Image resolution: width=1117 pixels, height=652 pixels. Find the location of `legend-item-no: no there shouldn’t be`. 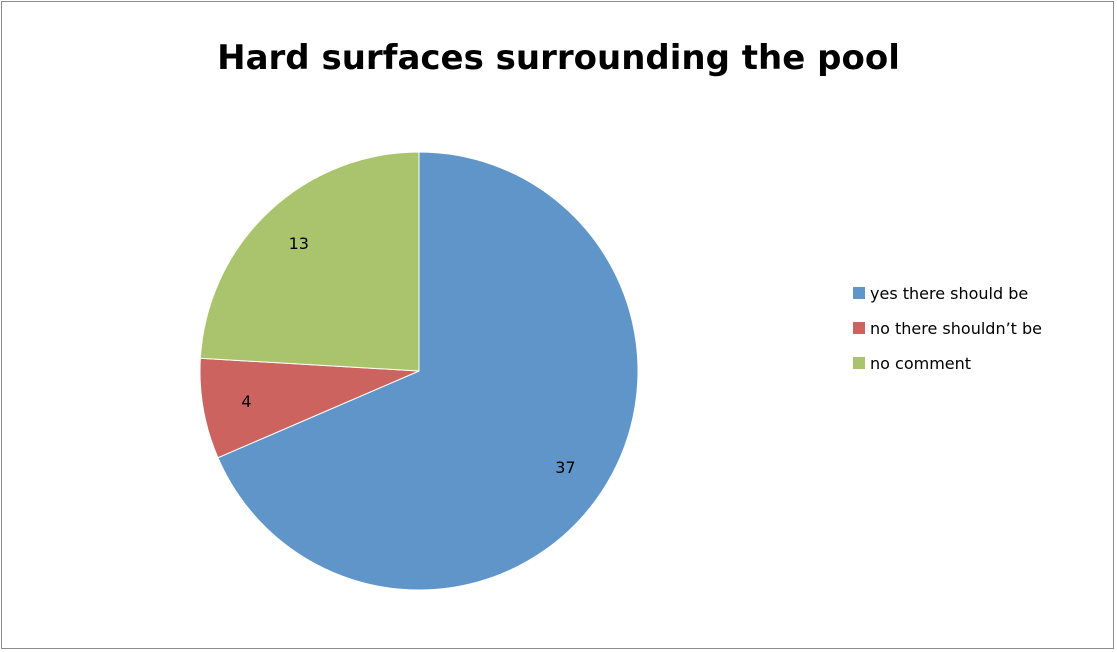

legend-item-no: no there shouldn’t be is located at coordinates (947, 328).